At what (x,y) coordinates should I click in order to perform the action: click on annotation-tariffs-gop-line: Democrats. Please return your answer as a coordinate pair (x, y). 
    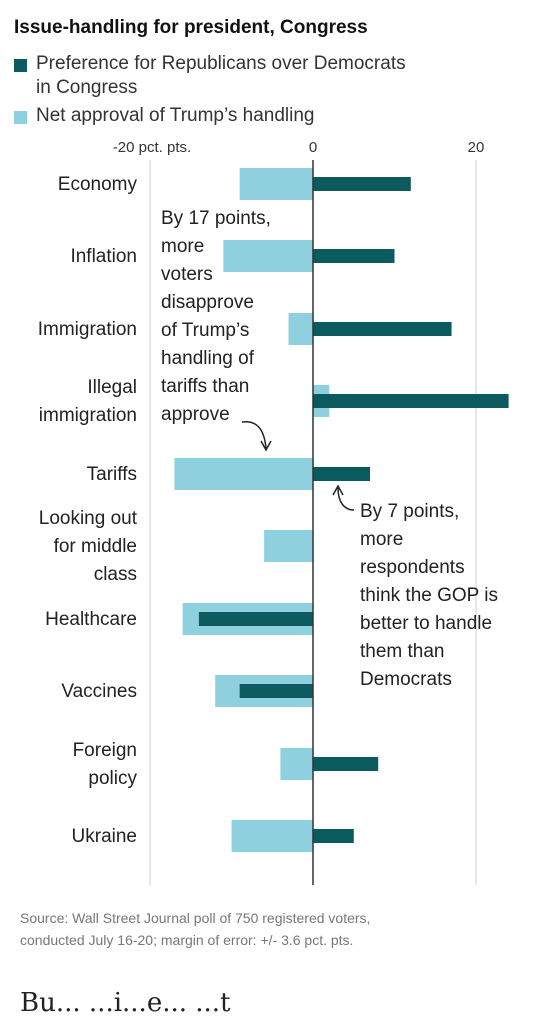
    Looking at the image, I should click on (406, 679).